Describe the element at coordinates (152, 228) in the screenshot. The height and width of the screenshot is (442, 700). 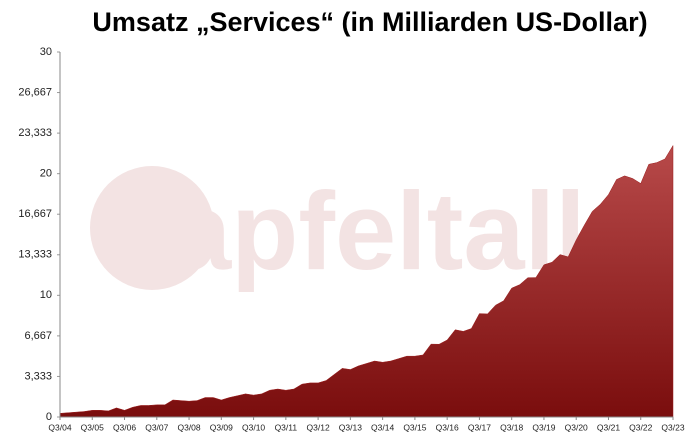
I see `watermark-logo` at that location.